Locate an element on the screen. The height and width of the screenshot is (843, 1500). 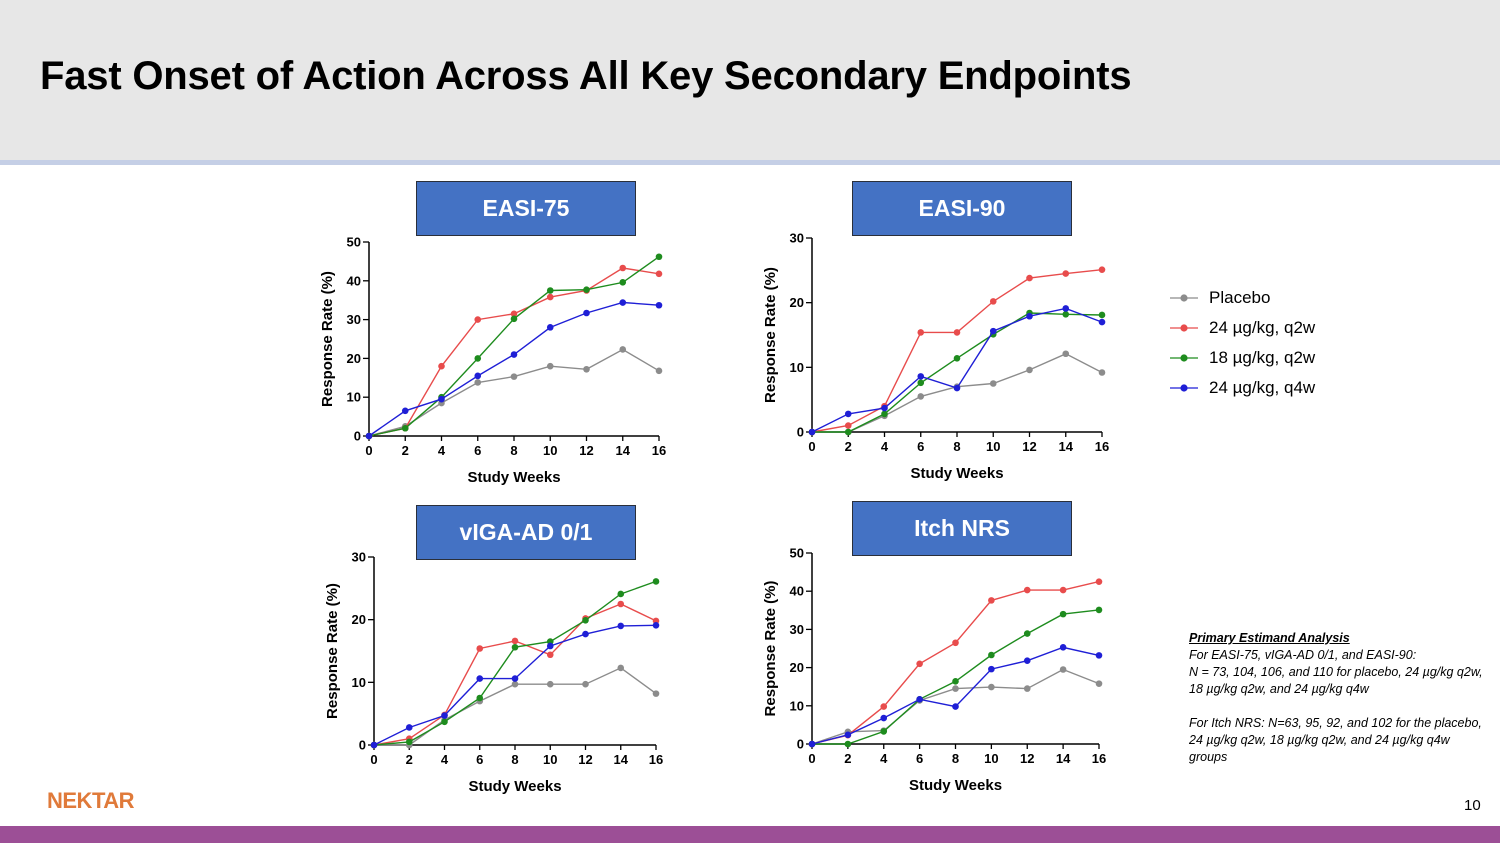
x-tick-label: 0 is located at coordinates (368, 450).